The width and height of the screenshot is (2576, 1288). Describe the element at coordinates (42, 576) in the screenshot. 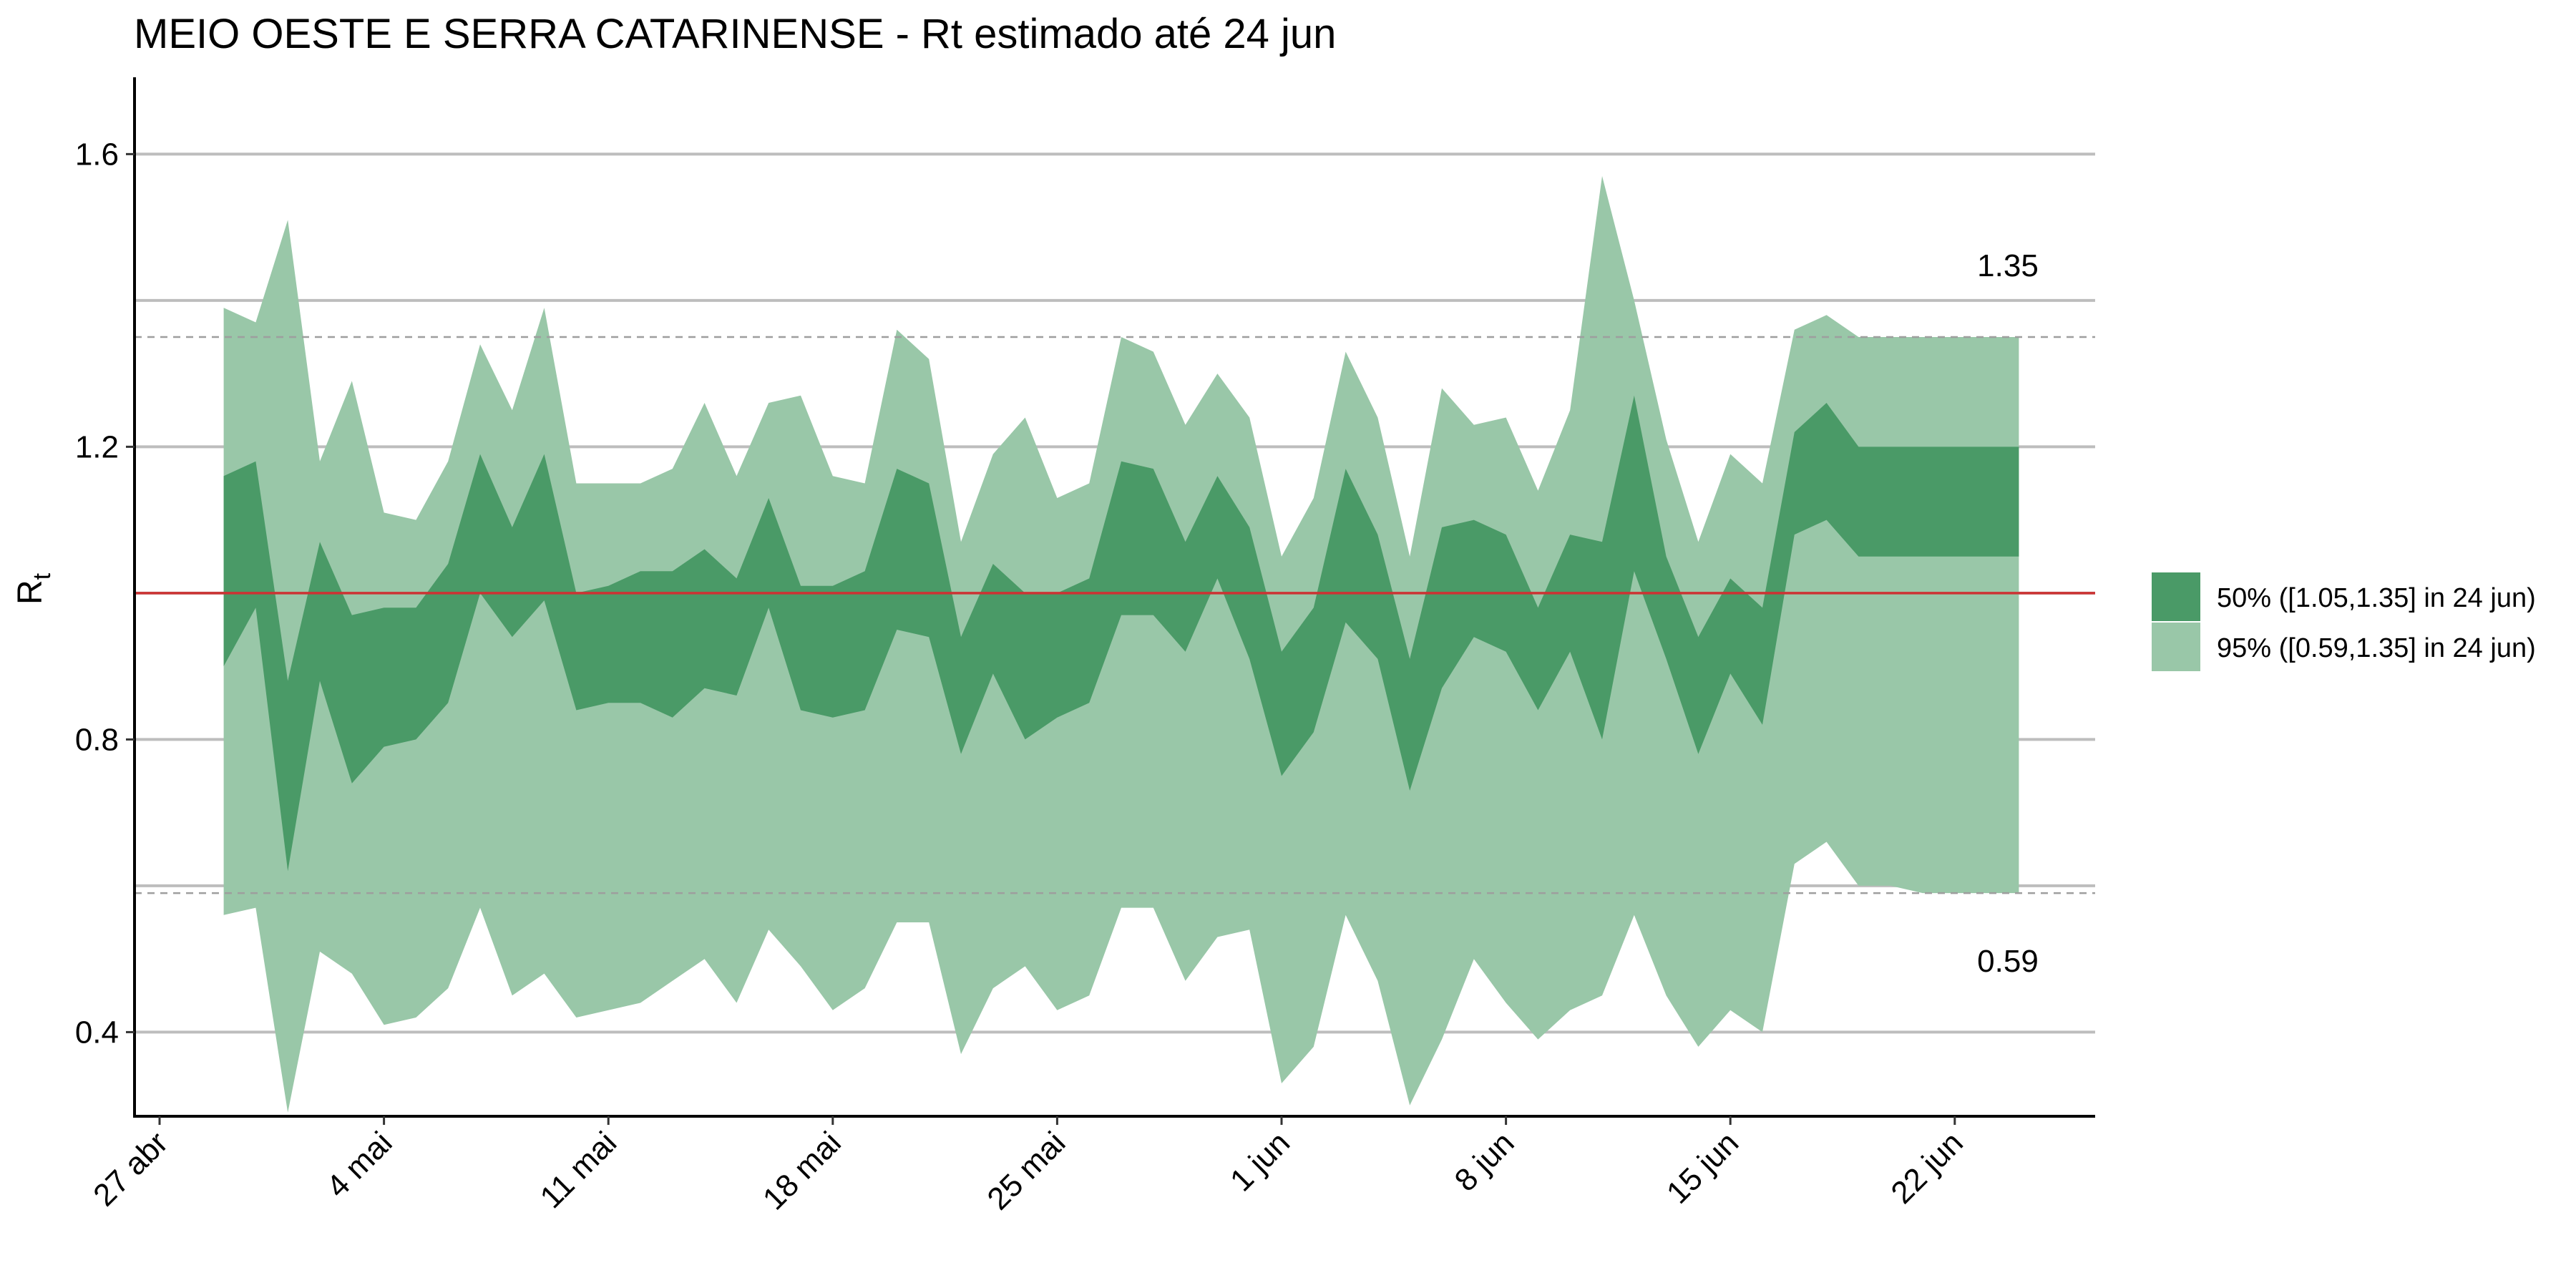

I see `y-axis-title-sub: t` at that location.